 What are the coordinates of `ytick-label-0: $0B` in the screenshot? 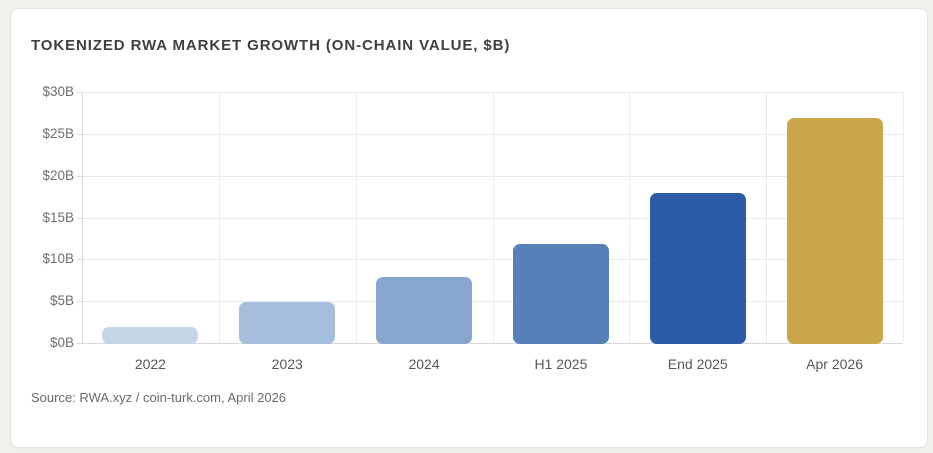 It's located at (61, 342).